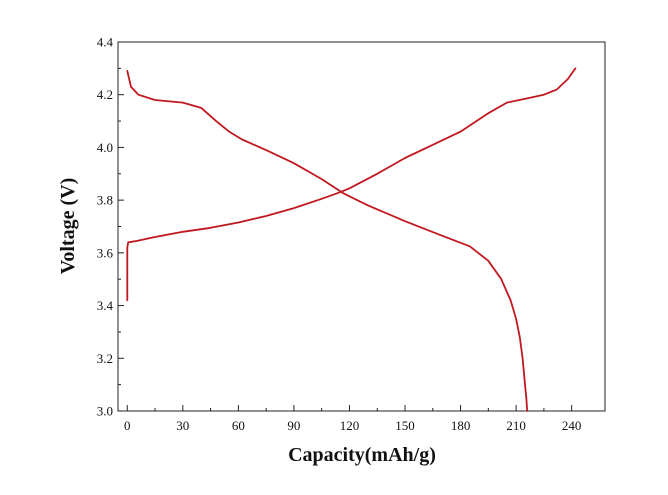 This screenshot has width=668, height=495. Describe the element at coordinates (105, 411) in the screenshot. I see `y-tick-label: 3.0` at that location.